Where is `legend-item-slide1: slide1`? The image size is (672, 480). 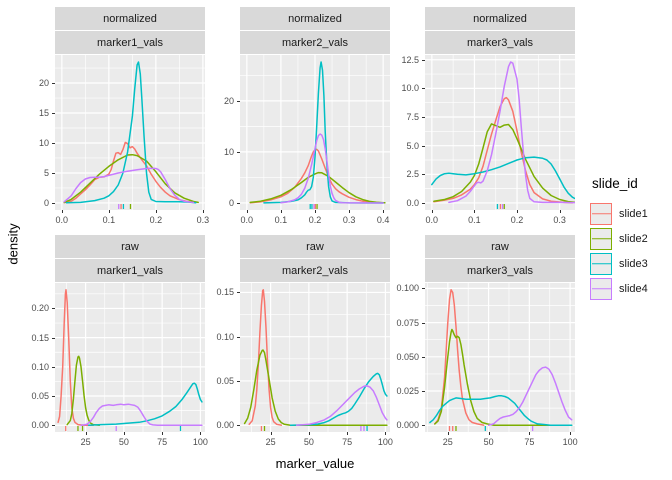
legend-item-slide1: slide1 is located at coordinates (631, 213).